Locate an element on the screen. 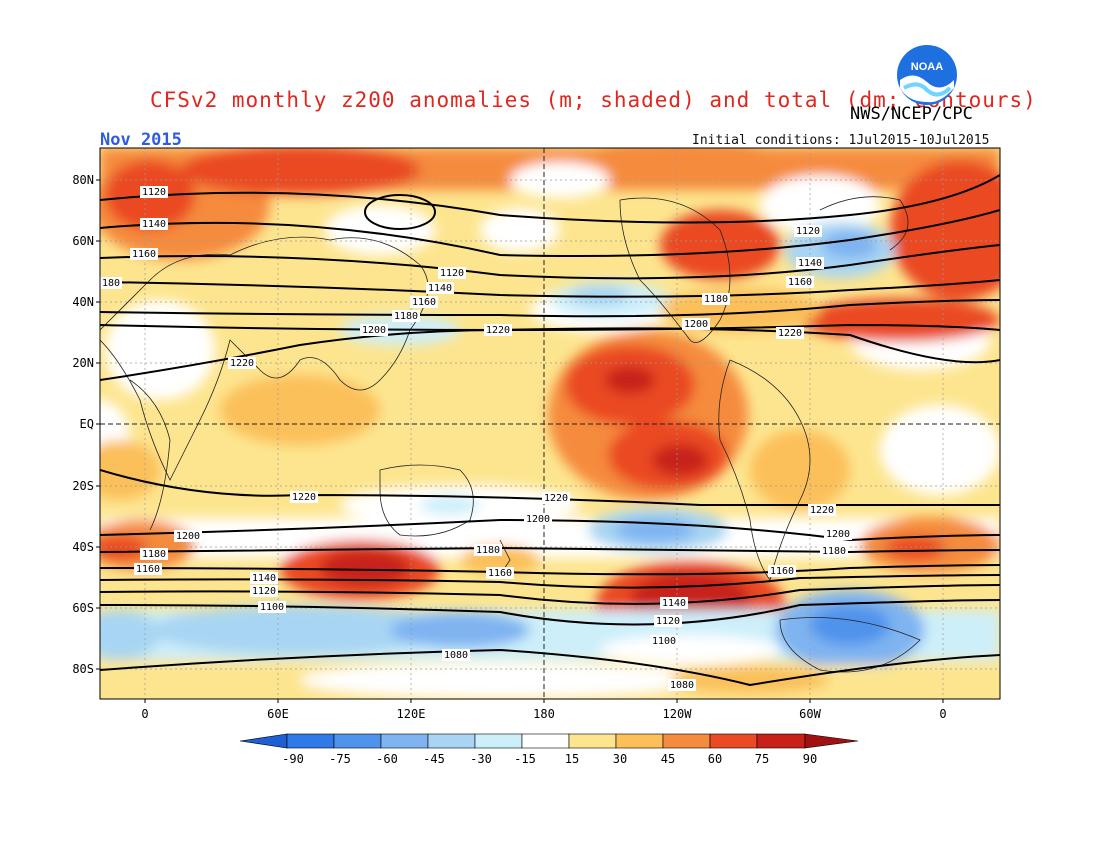  colorbar-label: -75 is located at coordinates (340, 759).